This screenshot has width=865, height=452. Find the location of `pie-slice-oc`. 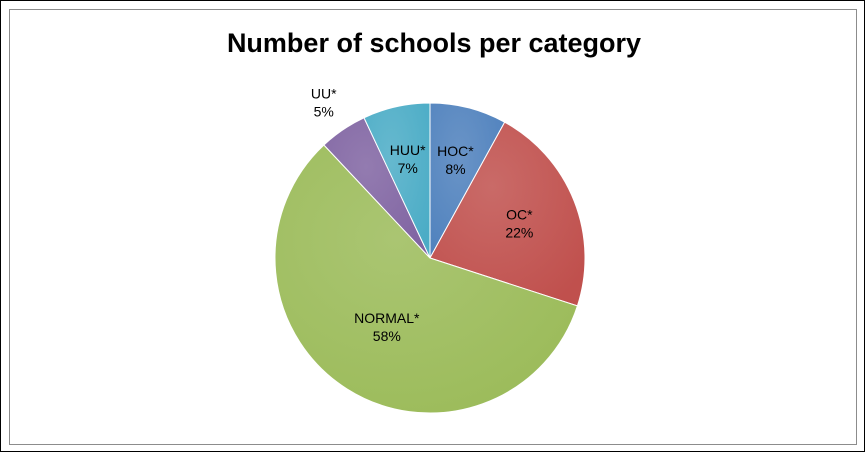

pie-slice-oc is located at coordinates (507, 214).